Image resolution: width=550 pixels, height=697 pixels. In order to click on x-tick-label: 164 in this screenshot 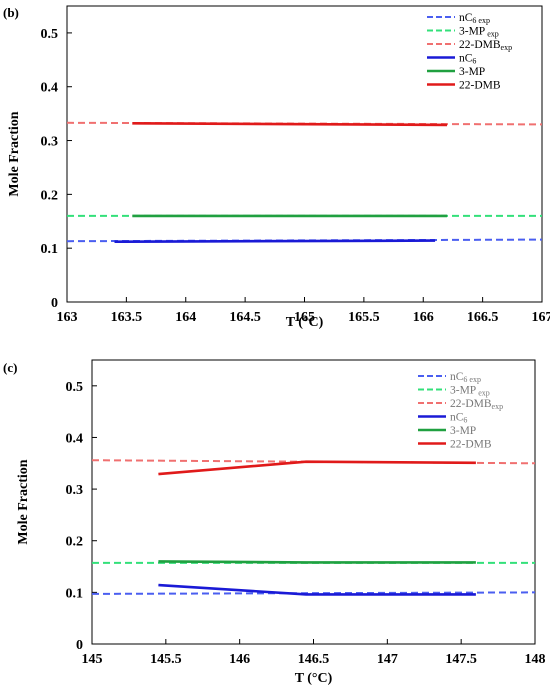, I will do `click(185, 317)`.